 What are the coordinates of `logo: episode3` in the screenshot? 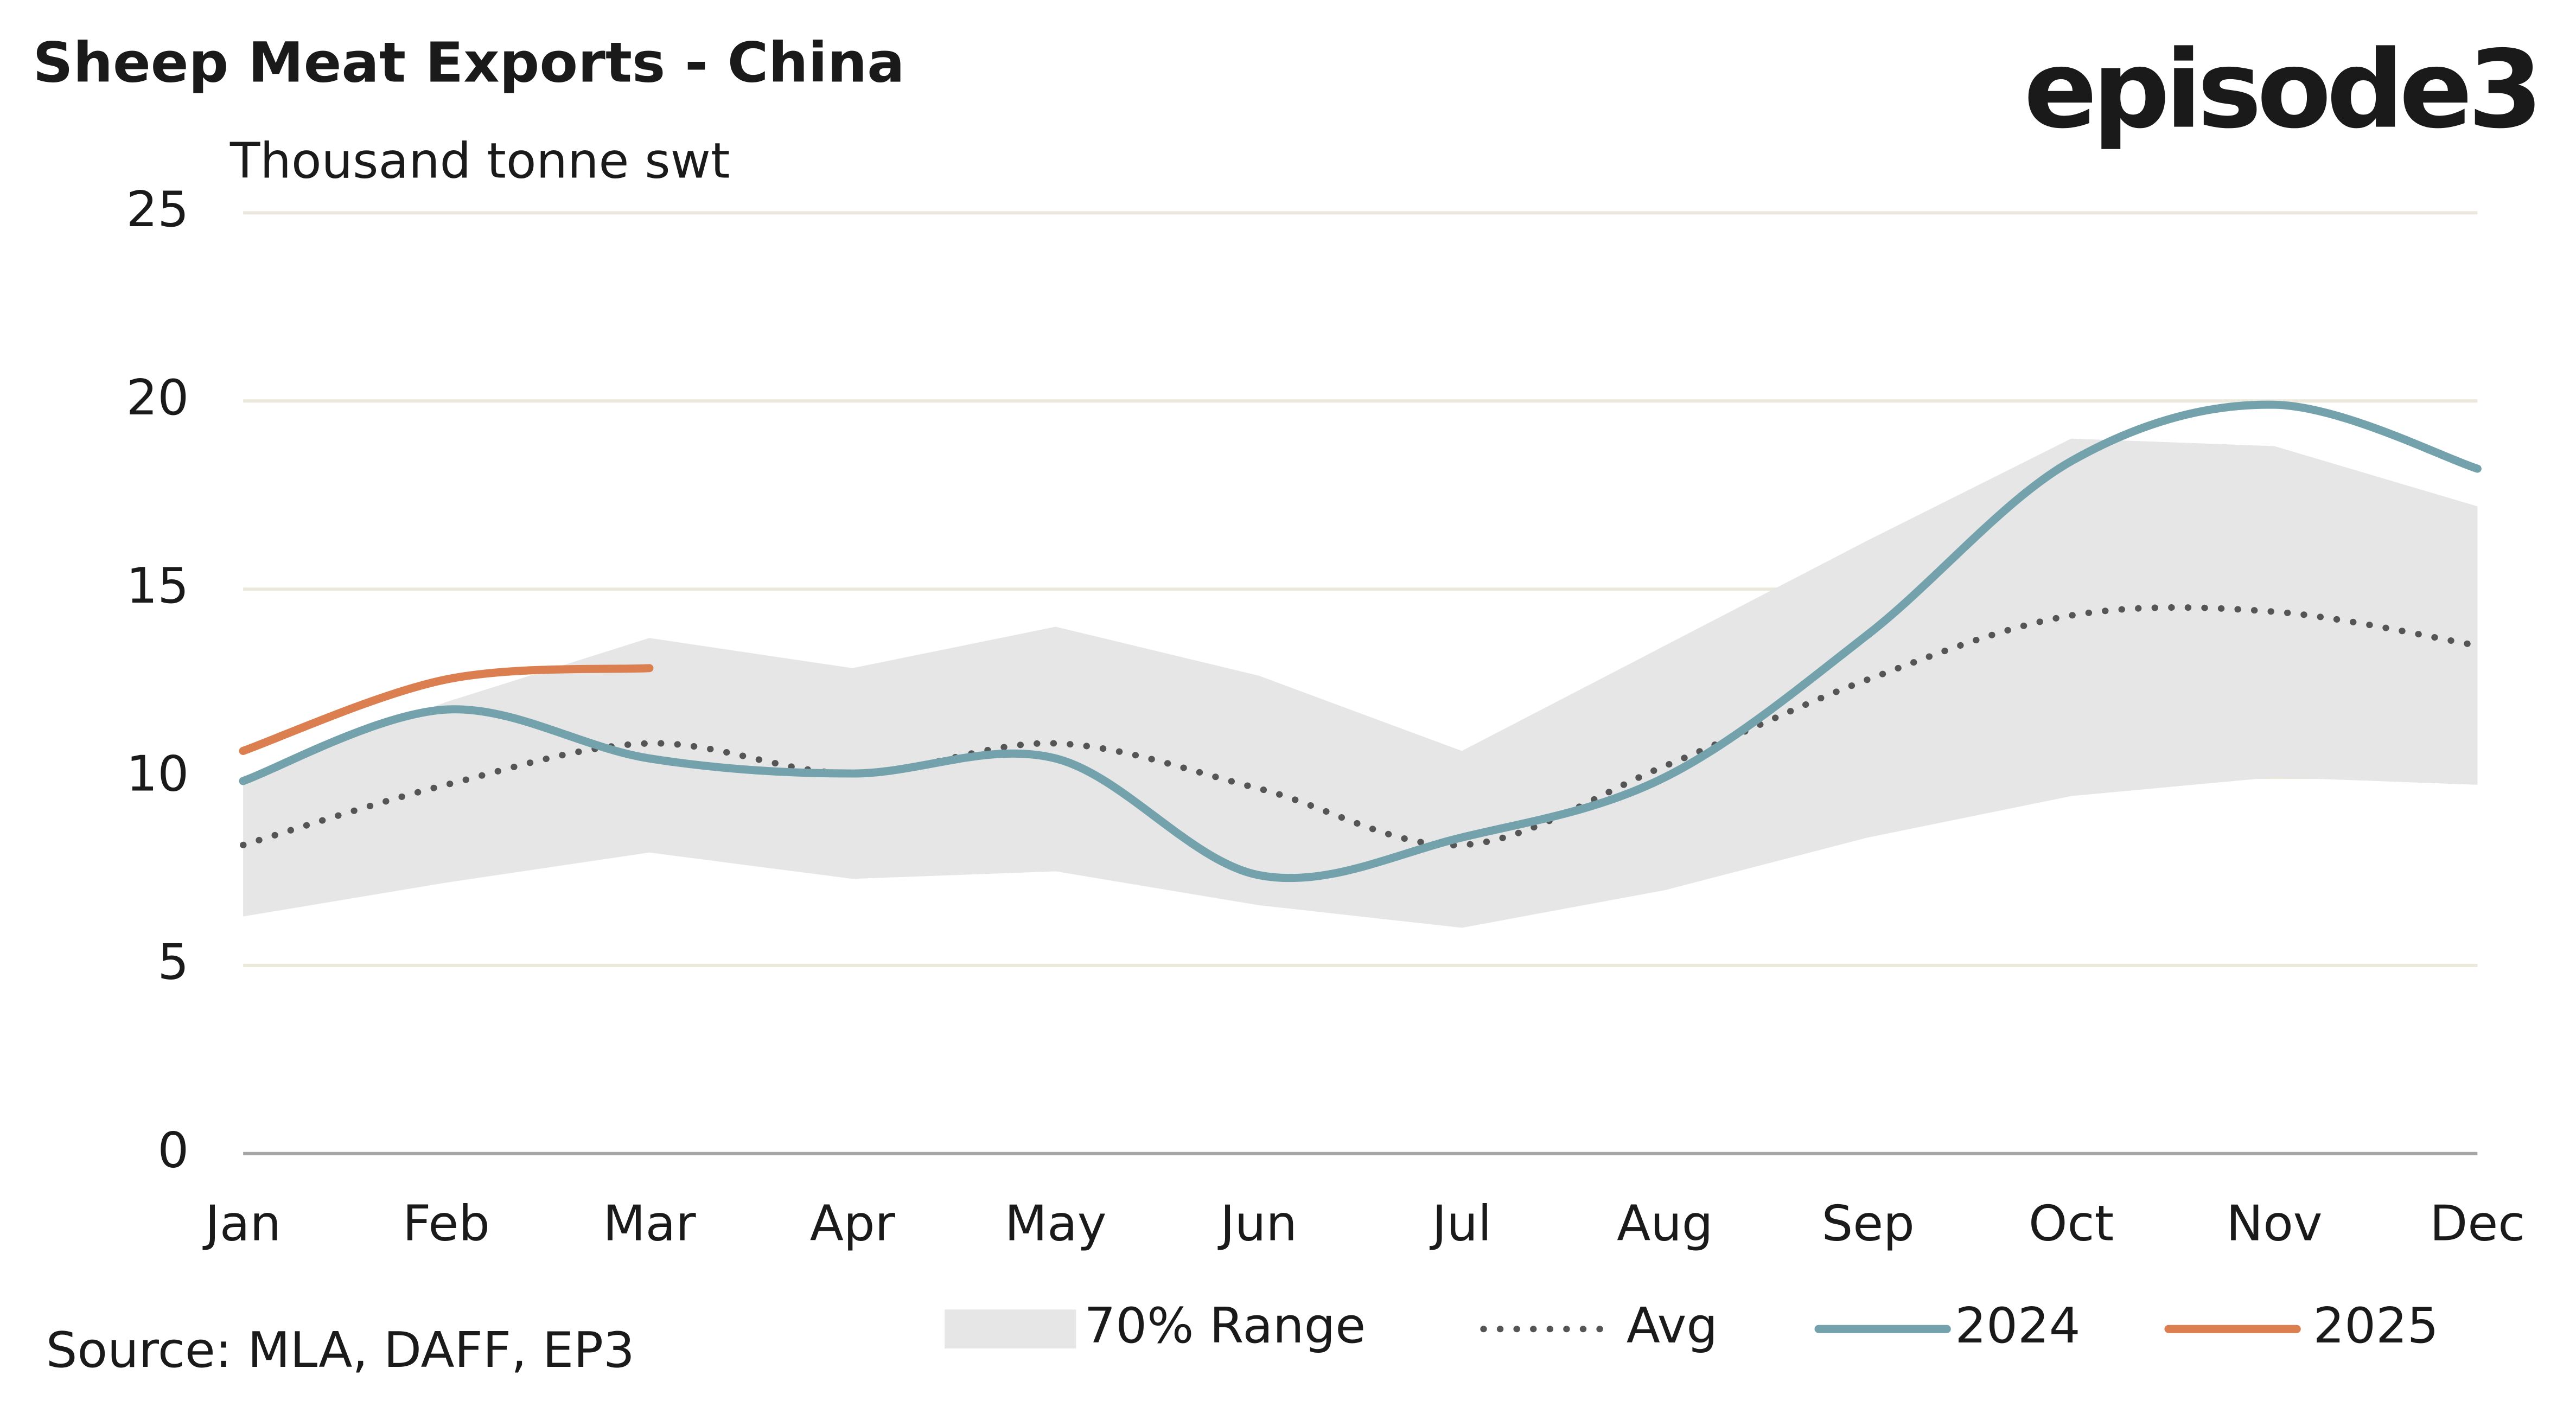 It's located at (2281, 89).